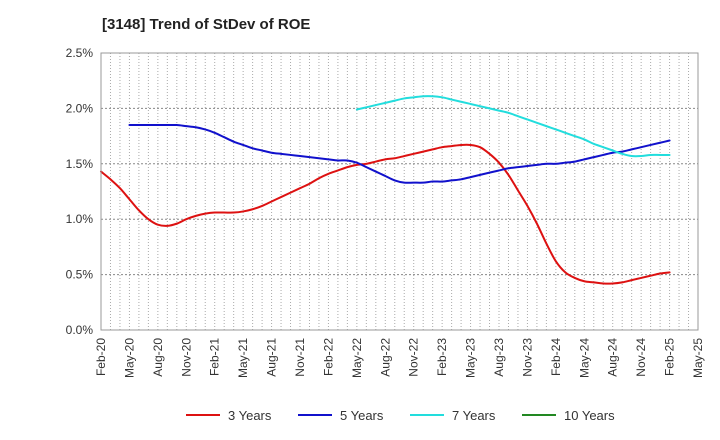  Describe the element at coordinates (589, 415) in the screenshot. I see `legend-label-10-years: 10 Years` at that location.